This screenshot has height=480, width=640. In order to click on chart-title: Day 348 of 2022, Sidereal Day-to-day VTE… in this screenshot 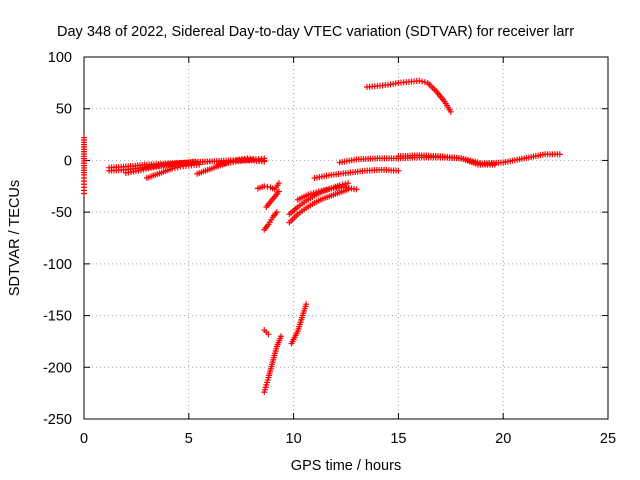, I will do `click(315, 32)`.